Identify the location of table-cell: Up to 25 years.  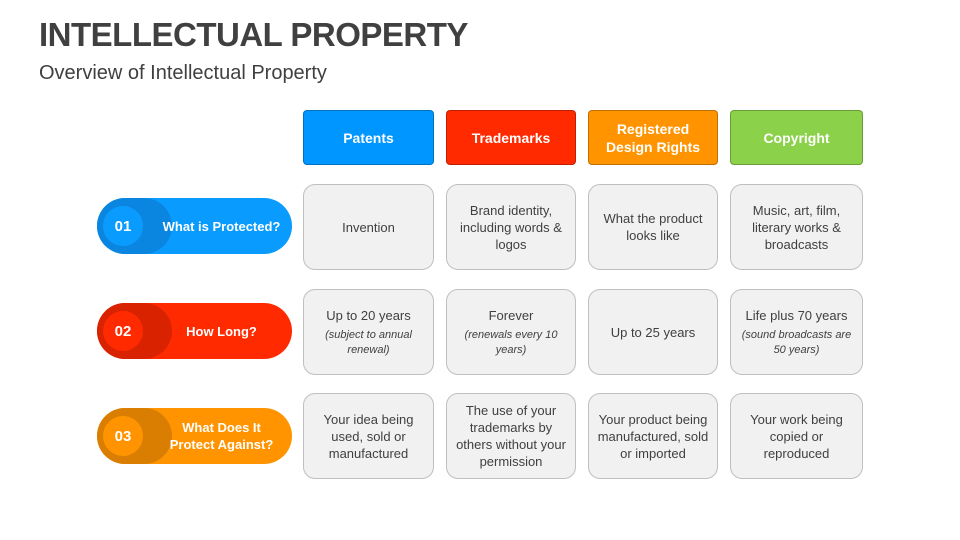
(653, 332).